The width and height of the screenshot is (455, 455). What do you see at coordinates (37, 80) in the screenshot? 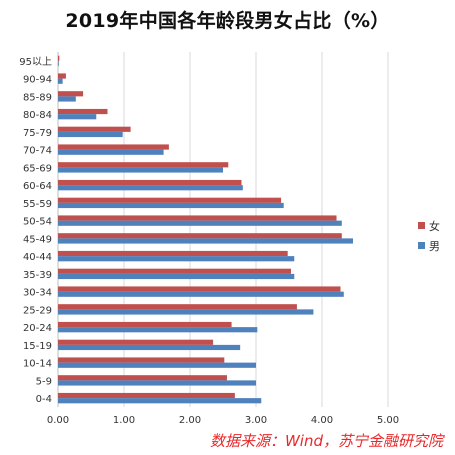
I see `y-tick-label: 90-94` at bounding box center [37, 80].